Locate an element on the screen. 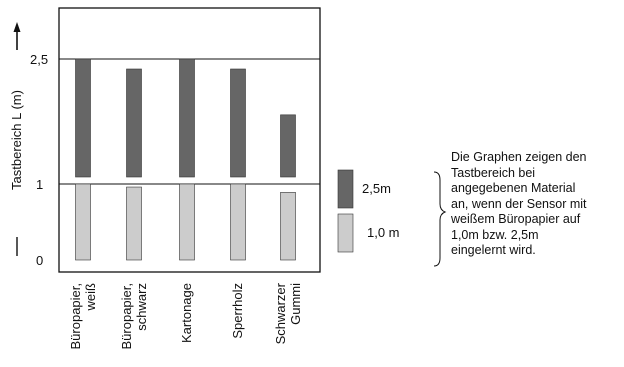  x-tick-label-line: weiß is located at coordinates (90, 297).